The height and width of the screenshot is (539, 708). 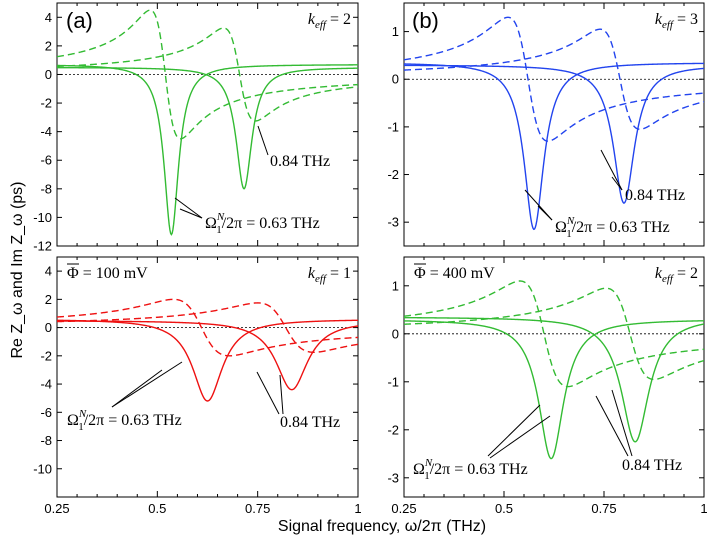 I want to click on y-tick-label: -12, so click(x=42, y=246).